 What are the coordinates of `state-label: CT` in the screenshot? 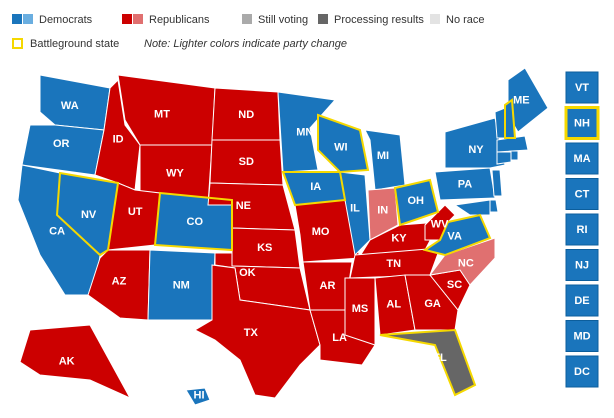 It's located at (582, 194).